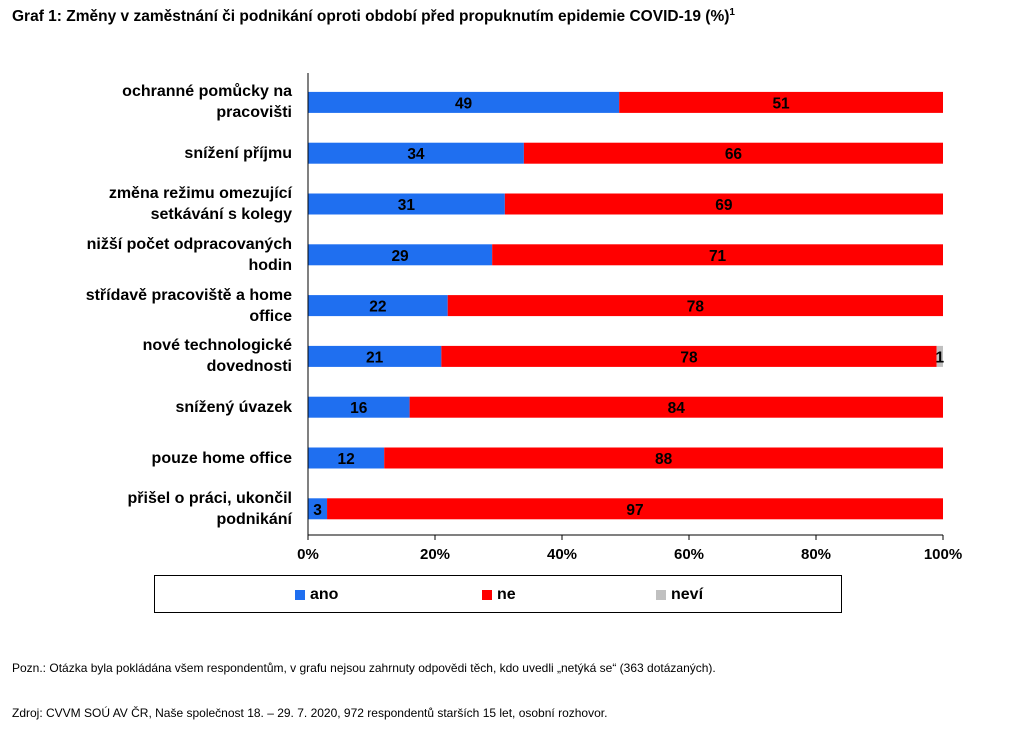 The height and width of the screenshot is (736, 1024). What do you see at coordinates (161, 153) in the screenshot?
I see `category-label: snížení příjmu` at bounding box center [161, 153].